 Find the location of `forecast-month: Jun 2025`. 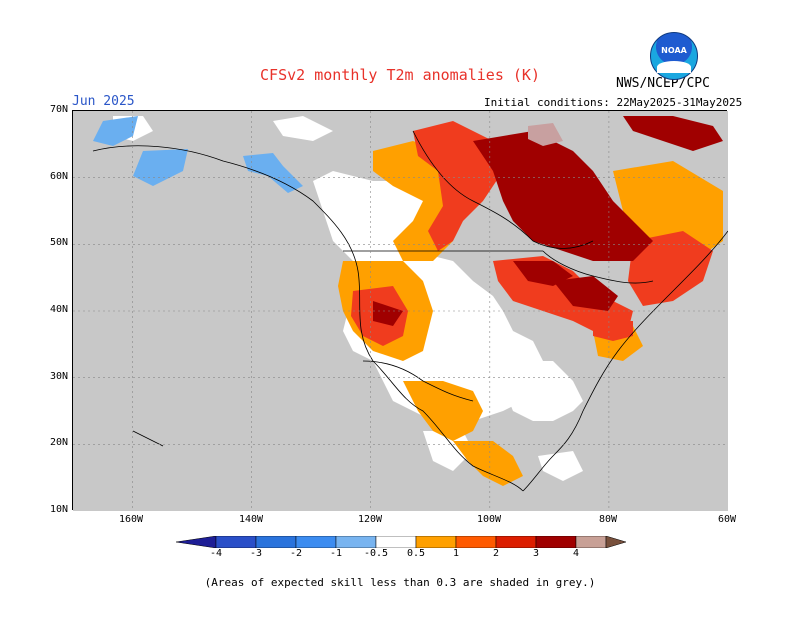

forecast-month: Jun 2025 is located at coordinates (103, 101).